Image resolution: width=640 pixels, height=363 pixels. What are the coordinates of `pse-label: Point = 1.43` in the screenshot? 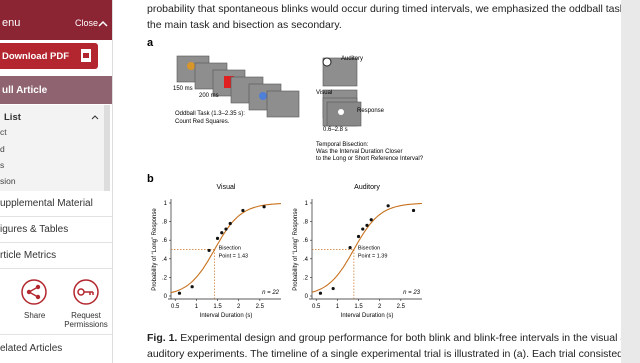 It's located at (234, 257).